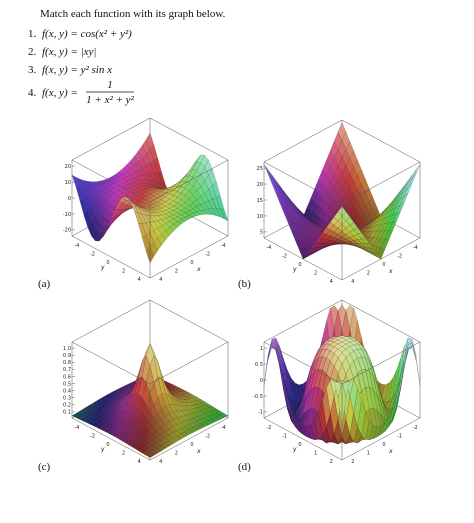 This screenshot has height=523, width=474. What do you see at coordinates (67, 399) in the screenshot?
I see `z-tick-label: 0.3` at bounding box center [67, 399].